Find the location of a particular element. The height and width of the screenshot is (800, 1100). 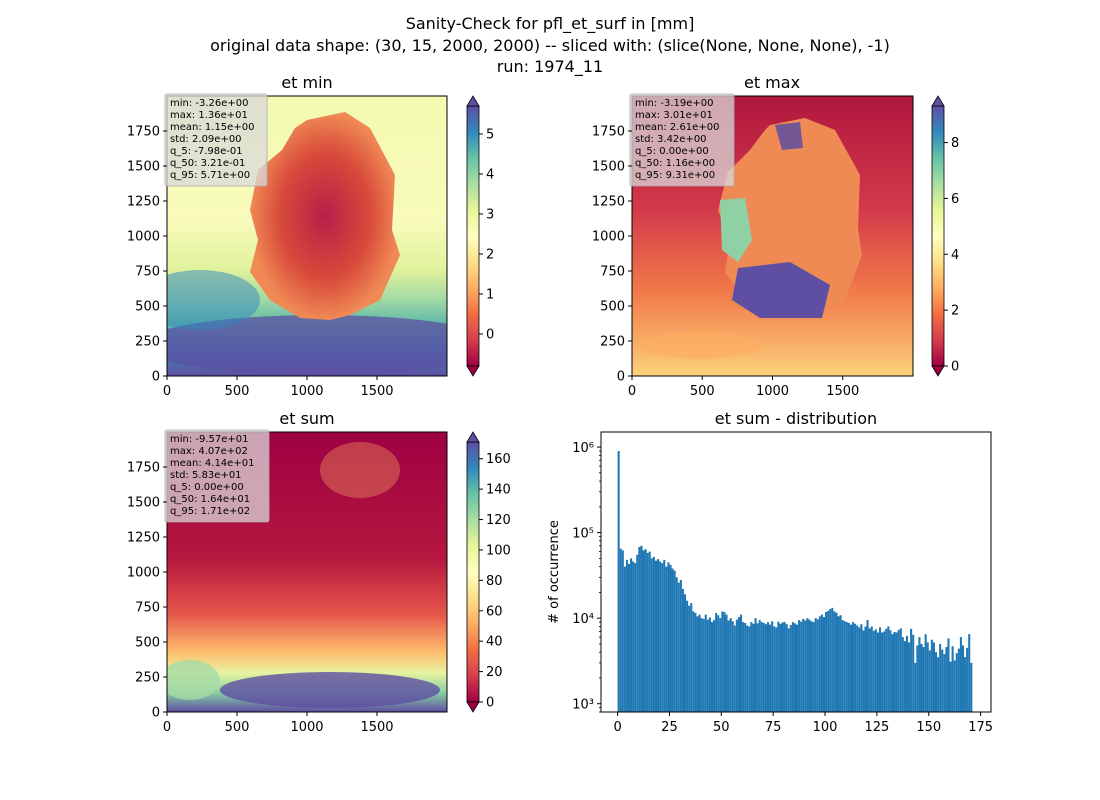

colorbar-extend-max is located at coordinates (473, 437).